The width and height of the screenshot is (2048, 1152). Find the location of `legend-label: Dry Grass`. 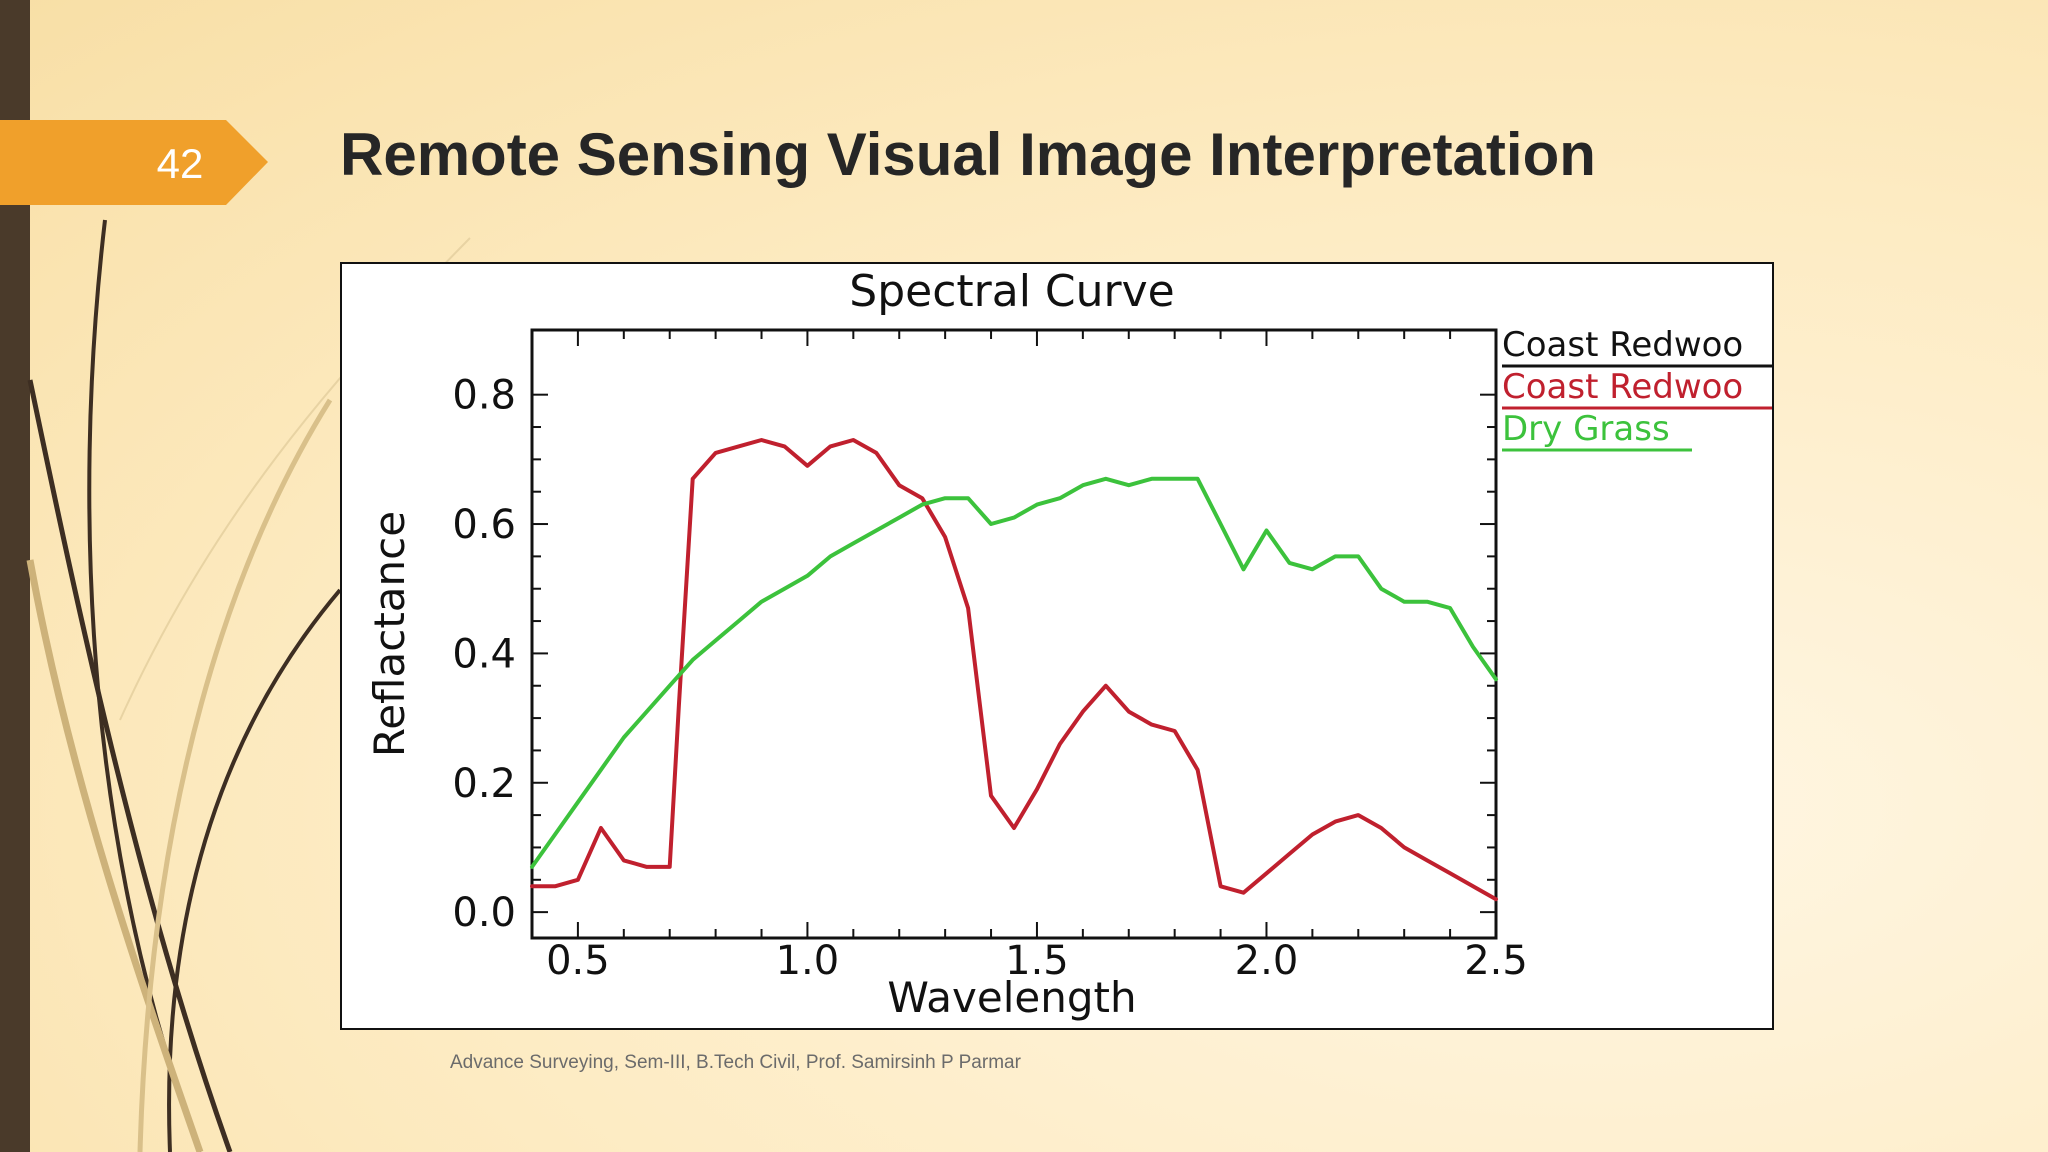

legend-label: Dry Grass is located at coordinates (1586, 429).